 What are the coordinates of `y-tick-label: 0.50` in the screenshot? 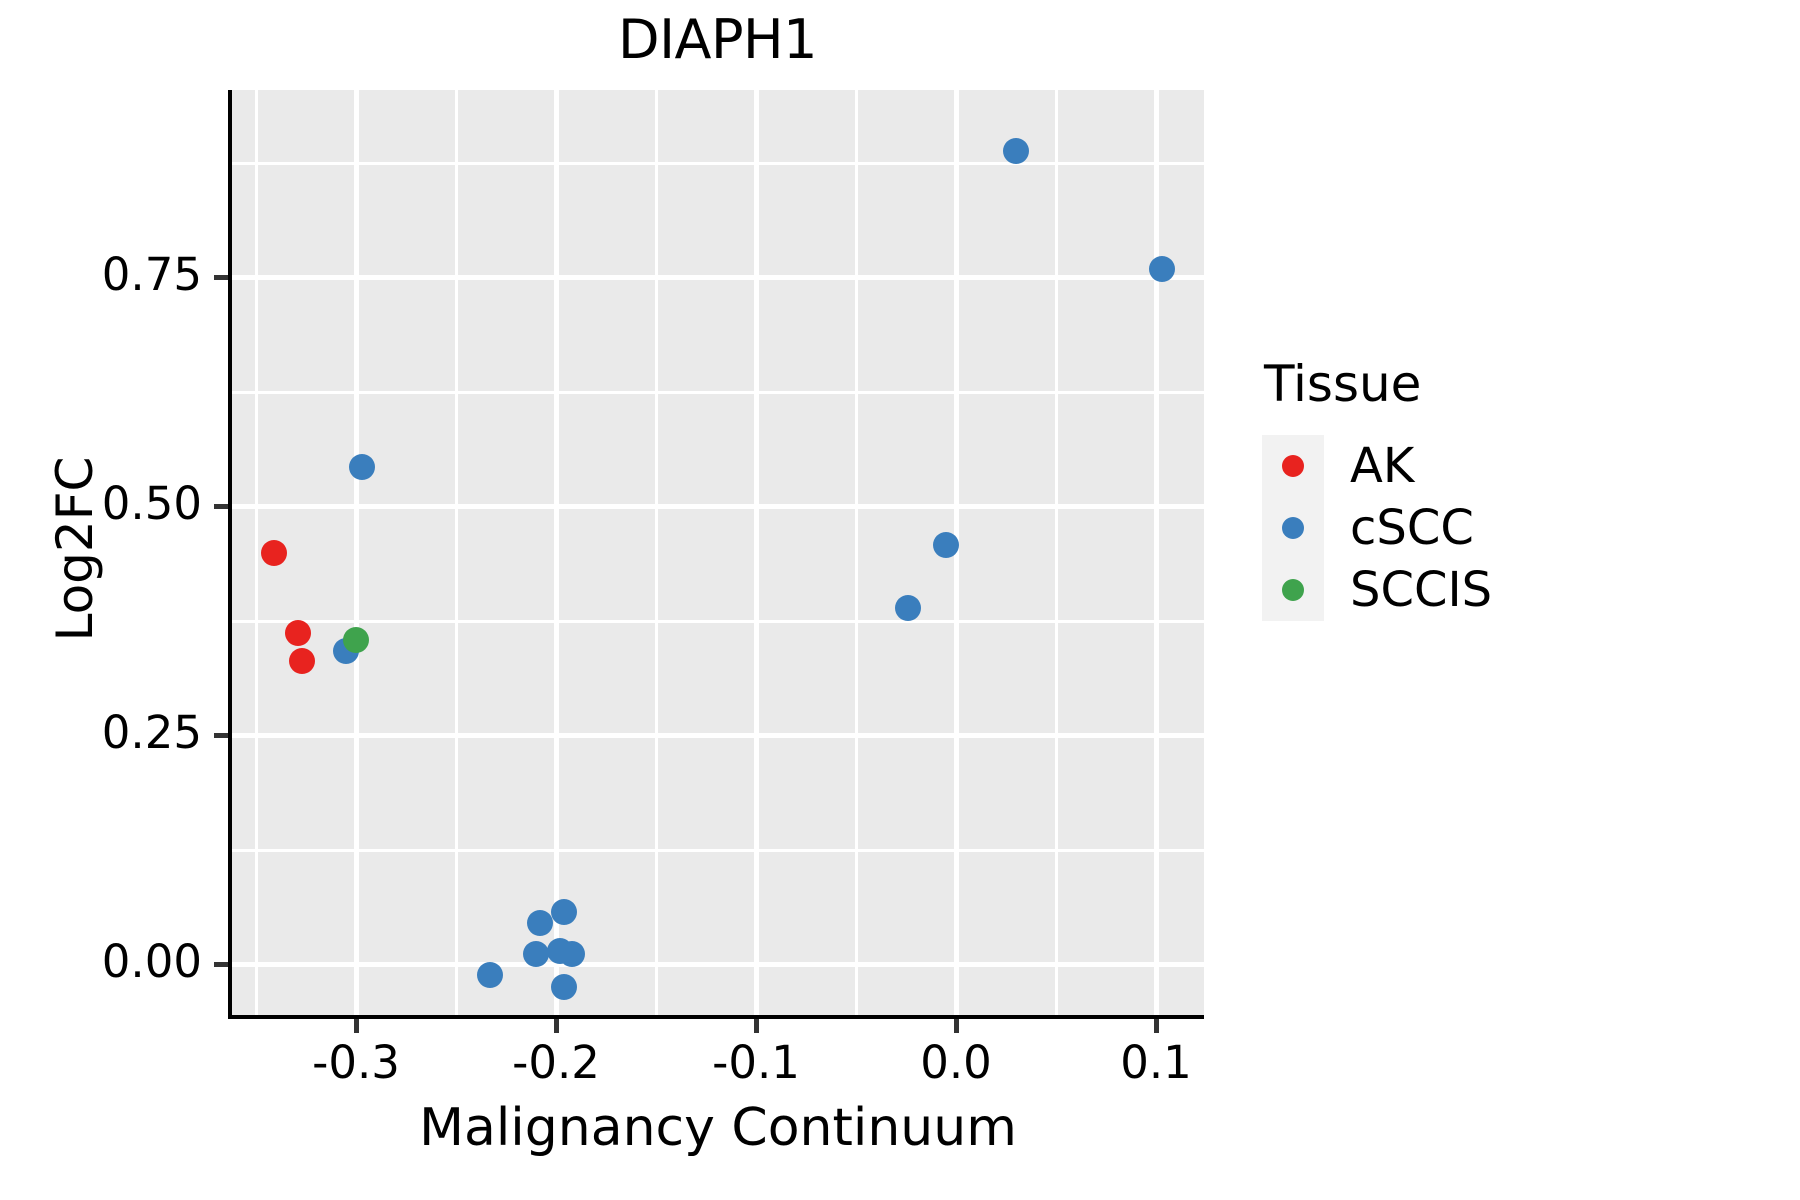 It's located at (151, 503).